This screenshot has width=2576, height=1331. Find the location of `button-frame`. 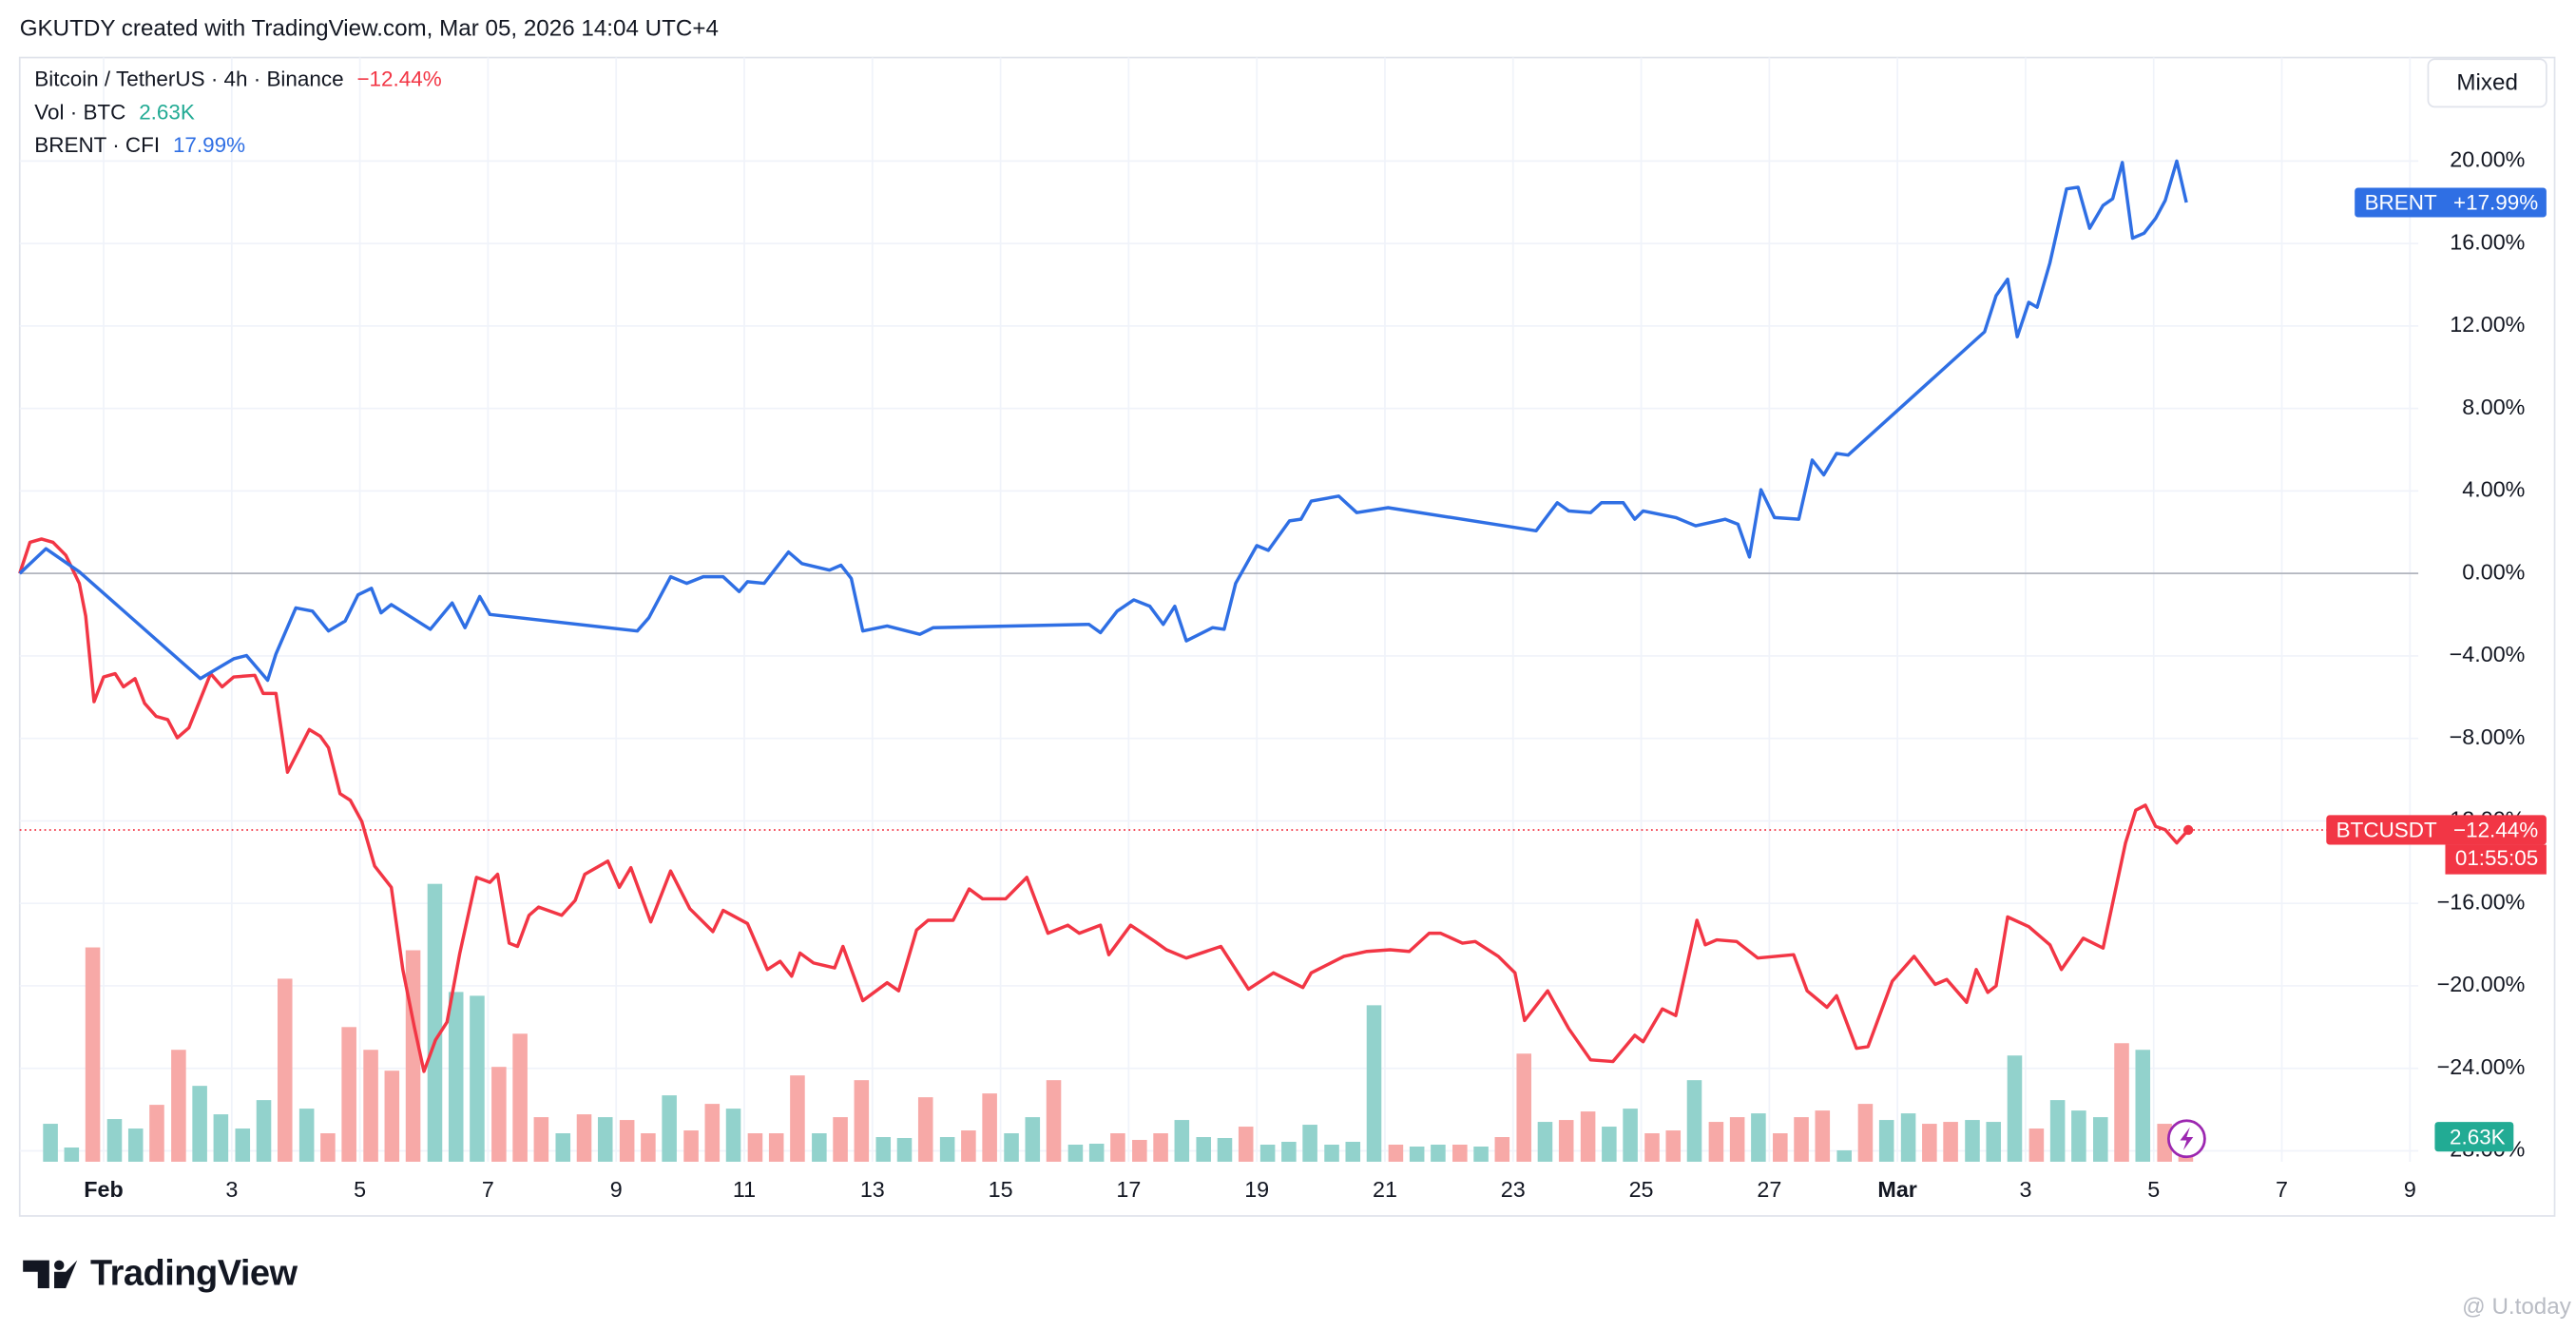

button-frame is located at coordinates (2487, 83).